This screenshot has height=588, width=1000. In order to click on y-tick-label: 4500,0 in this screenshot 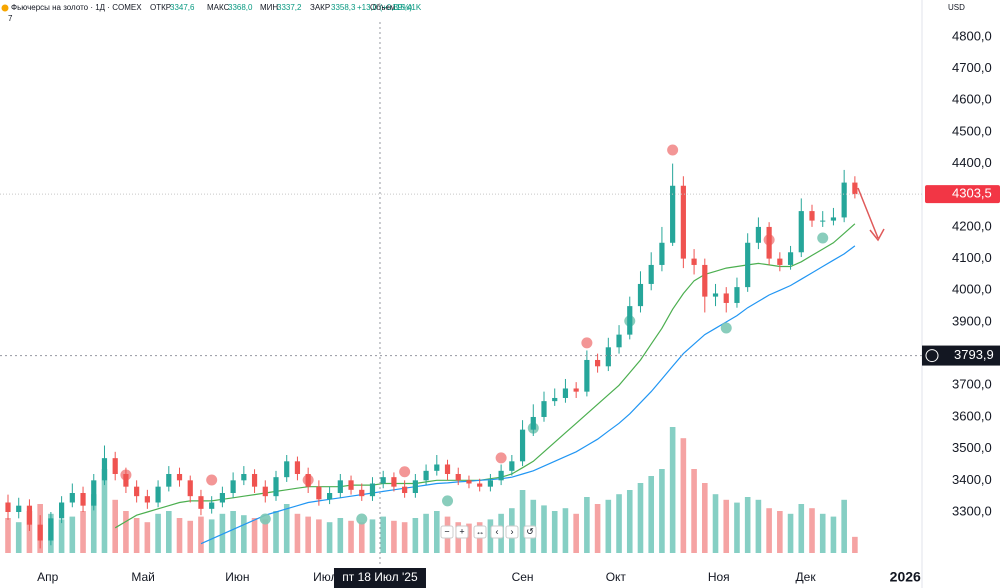, I will do `click(972, 130)`.